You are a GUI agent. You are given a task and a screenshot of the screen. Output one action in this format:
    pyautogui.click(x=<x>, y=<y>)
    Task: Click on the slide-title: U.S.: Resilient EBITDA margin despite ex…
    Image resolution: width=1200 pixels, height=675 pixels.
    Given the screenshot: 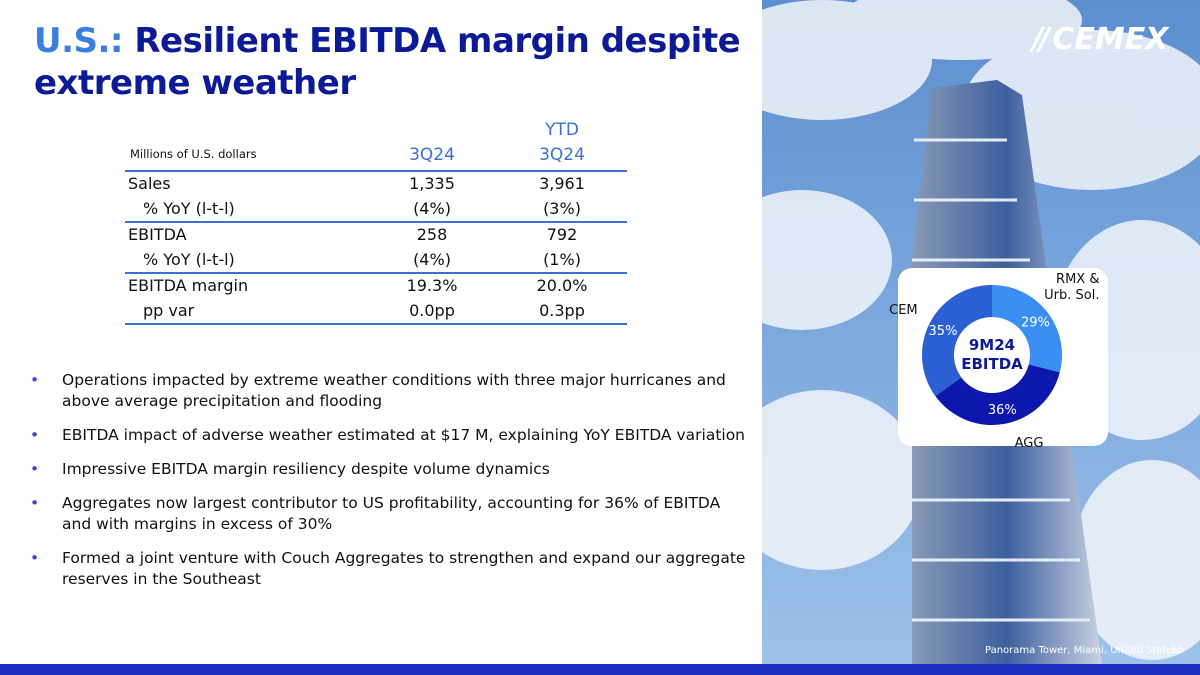 What is the action you would take?
    pyautogui.click(x=394, y=62)
    